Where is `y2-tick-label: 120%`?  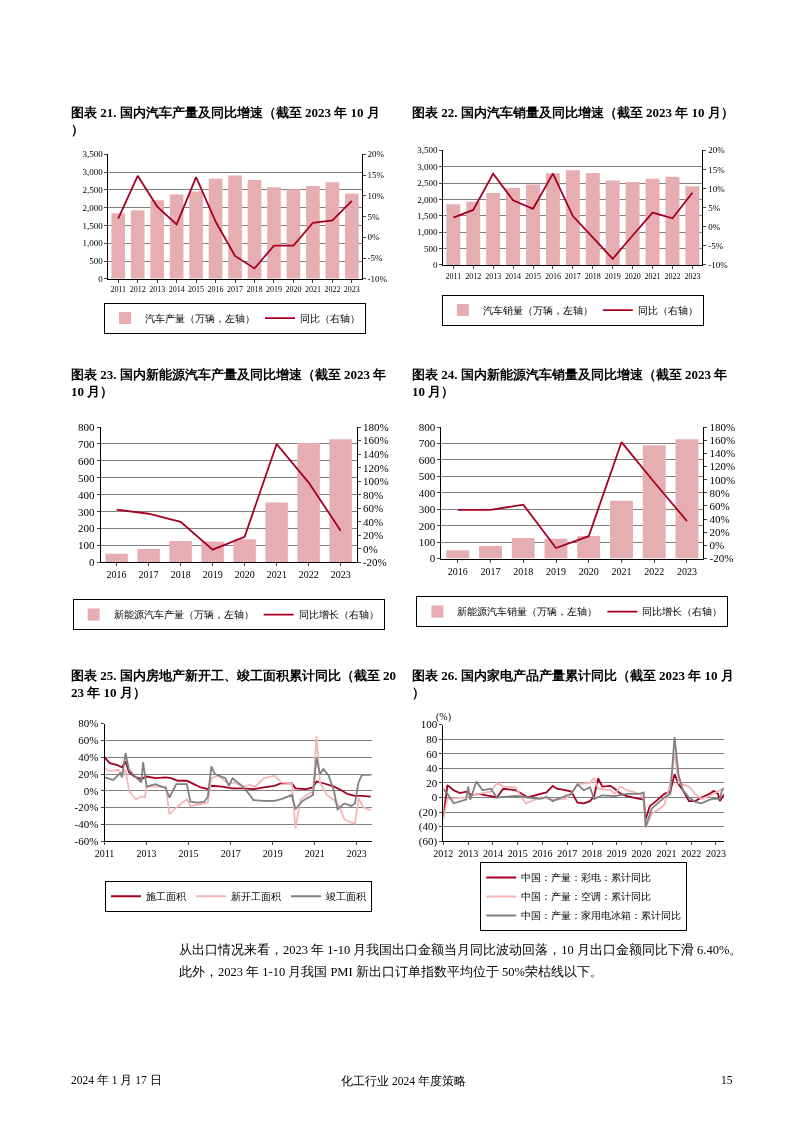
y2-tick-label: 120% is located at coordinates (375, 467).